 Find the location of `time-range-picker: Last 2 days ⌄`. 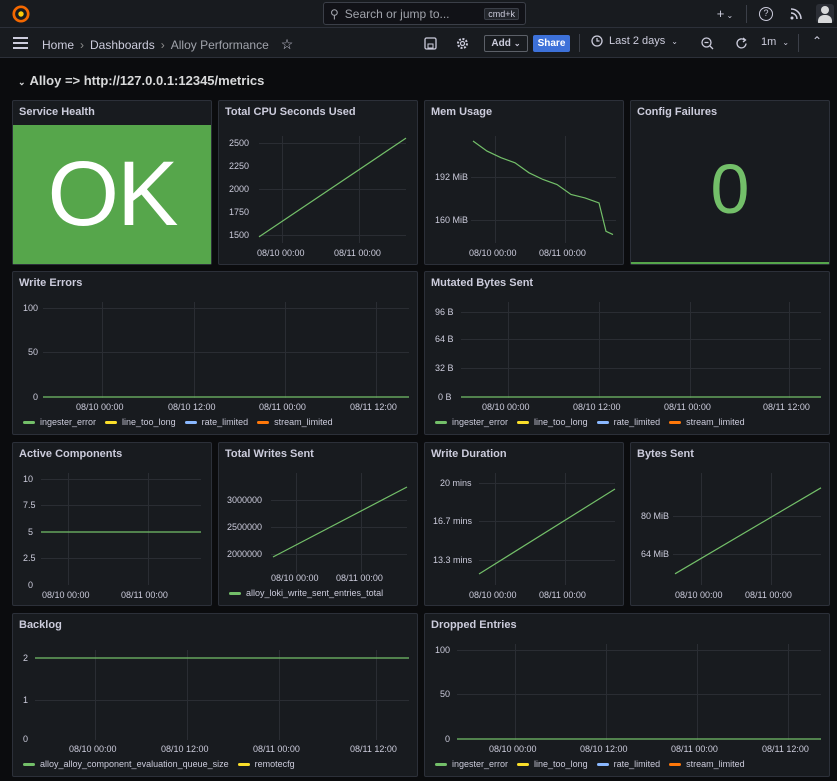

time-range-picker: Last 2 days ⌄ is located at coordinates (634, 41).